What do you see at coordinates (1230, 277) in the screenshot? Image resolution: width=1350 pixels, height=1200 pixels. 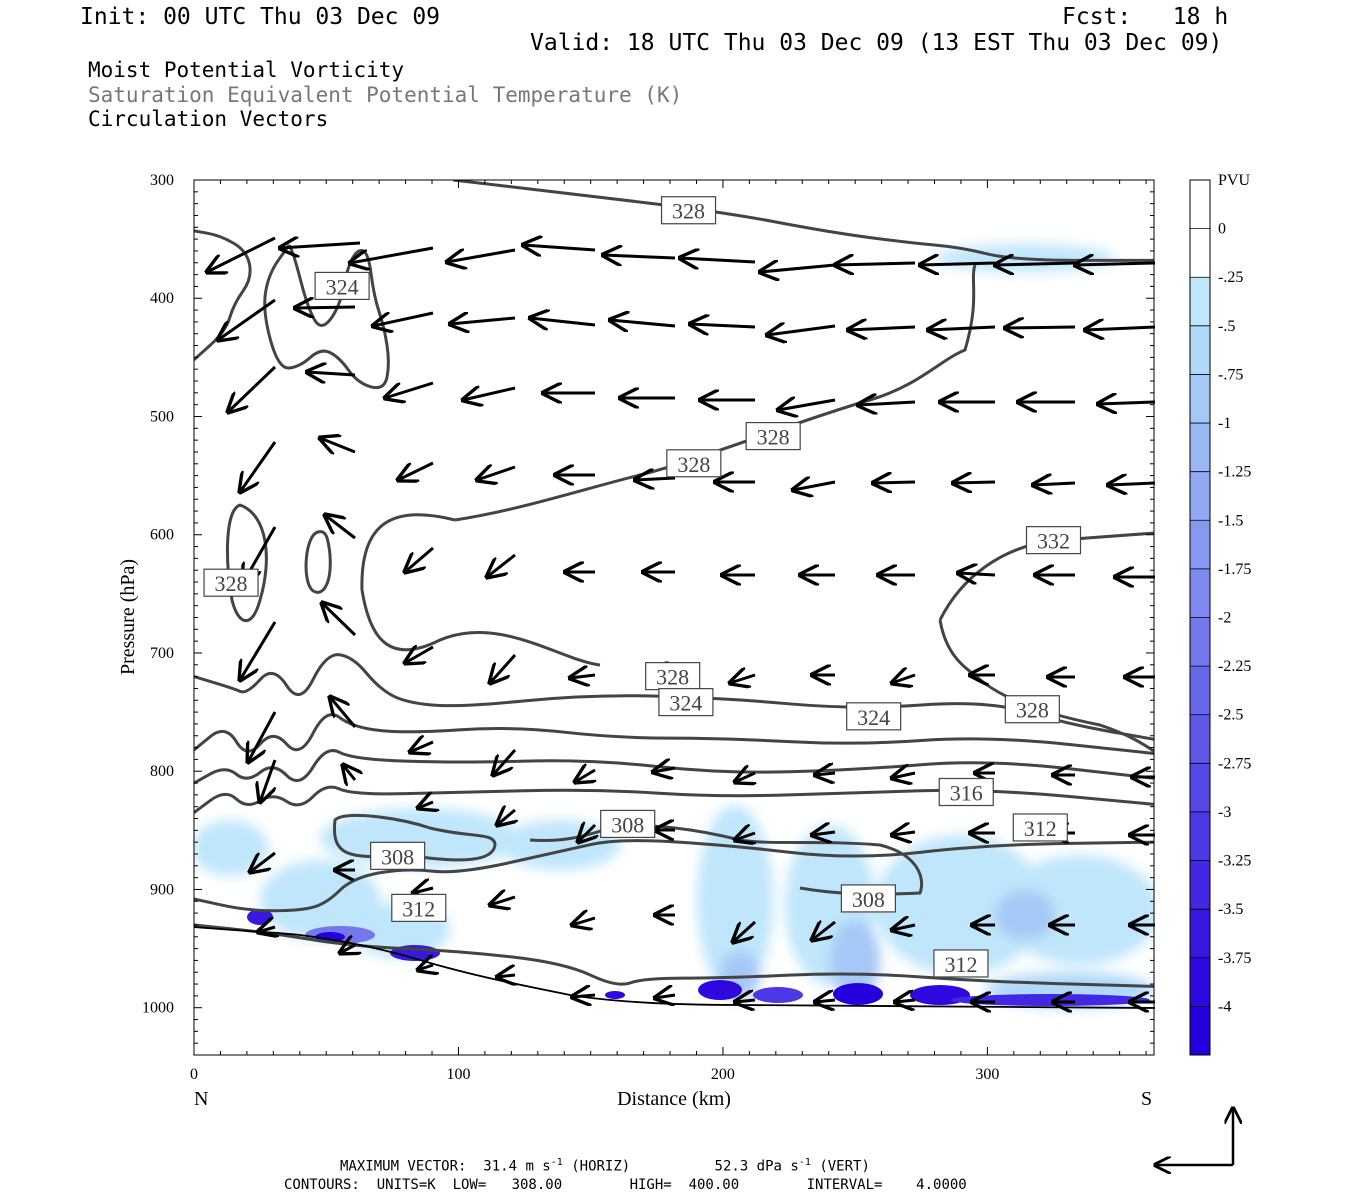 I see `colorbar-label: -.25` at bounding box center [1230, 277].